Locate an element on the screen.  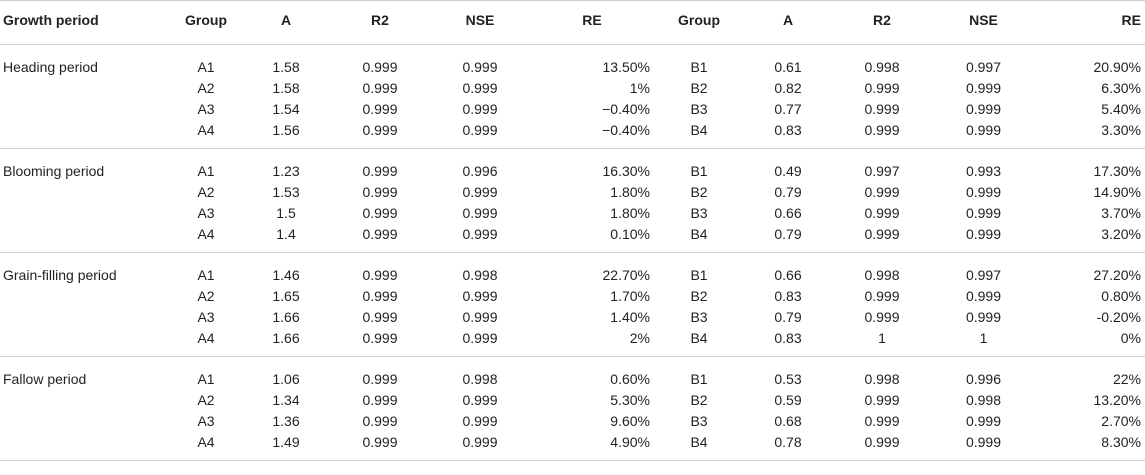
cell-a-b: 0.77 is located at coordinates (788, 109).